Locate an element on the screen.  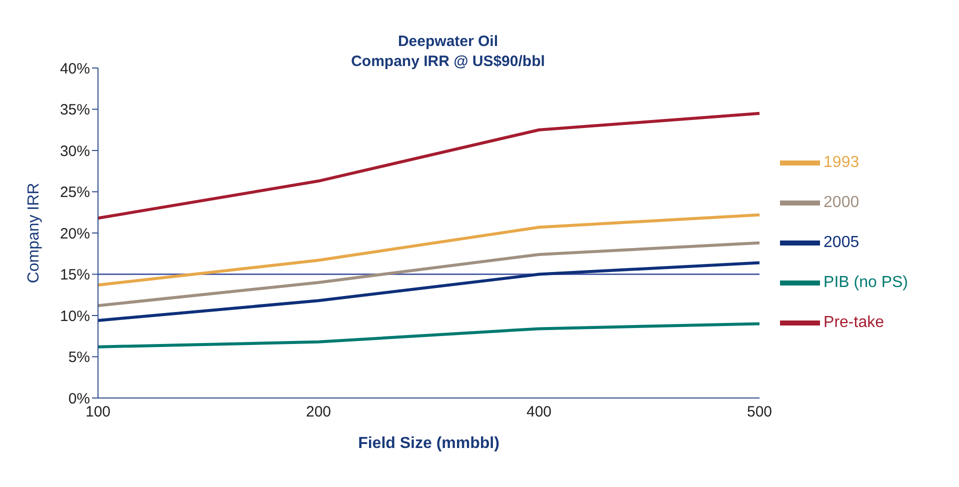
legend-label: 1993 is located at coordinates (842, 163).